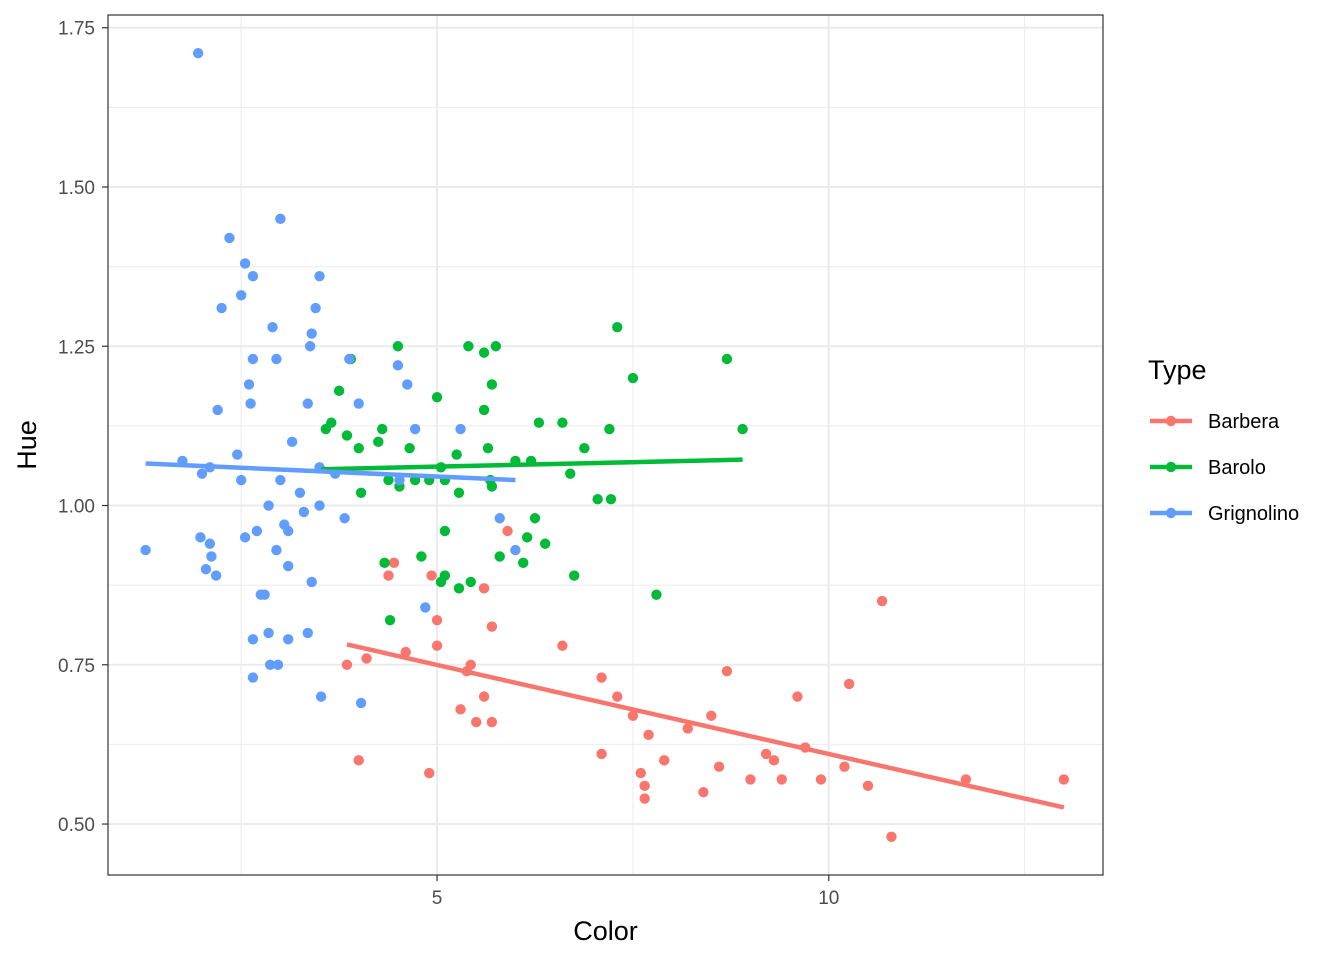 The height and width of the screenshot is (965, 1344). I want to click on legend-title: Type, so click(1177, 370).